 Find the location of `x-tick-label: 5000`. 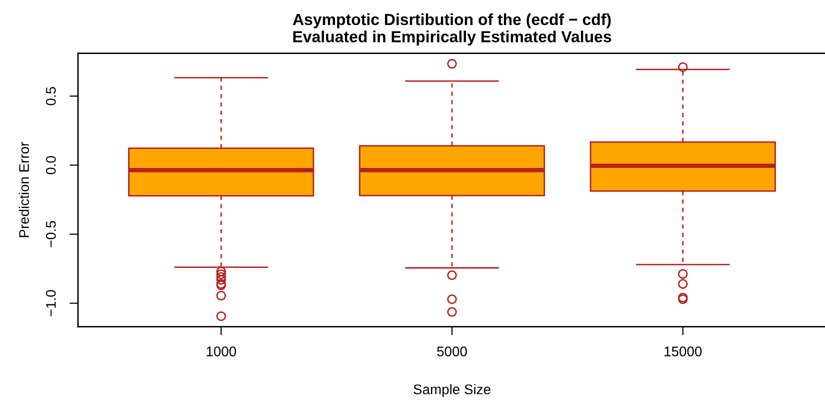

x-tick-label: 5000 is located at coordinates (452, 351).